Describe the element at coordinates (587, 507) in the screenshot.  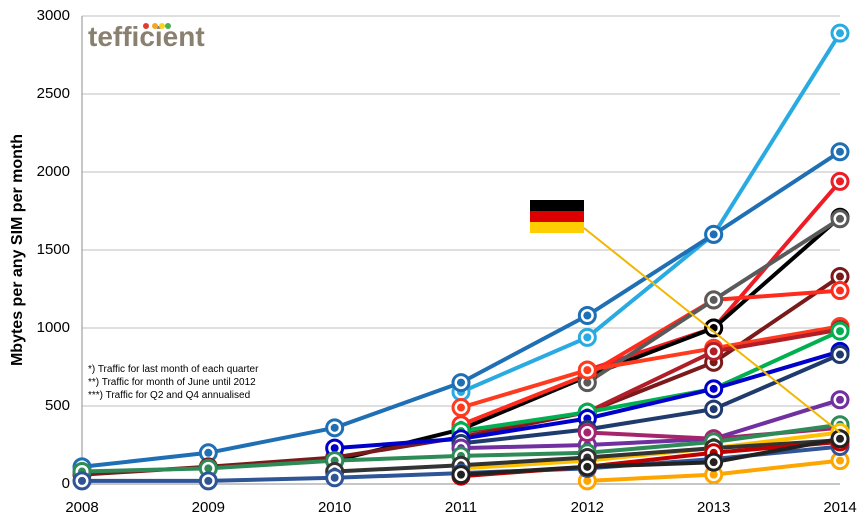
I see `x-tick-label: 2012` at that location.